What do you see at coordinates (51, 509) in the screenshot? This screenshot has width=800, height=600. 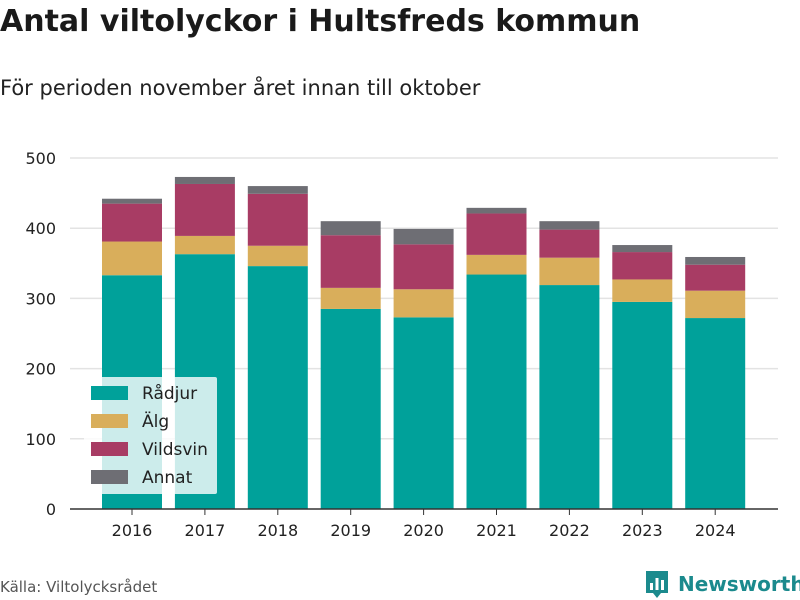 I see `y-tick-label: 0` at bounding box center [51, 509].